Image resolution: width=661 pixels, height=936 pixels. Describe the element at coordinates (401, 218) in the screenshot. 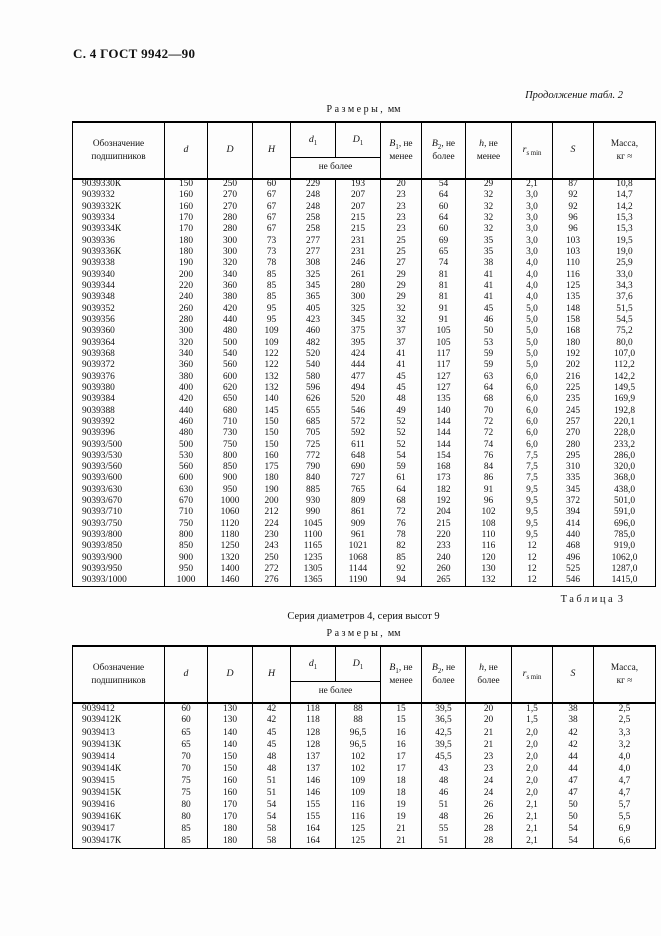

I see `value-cell: 23` at that location.